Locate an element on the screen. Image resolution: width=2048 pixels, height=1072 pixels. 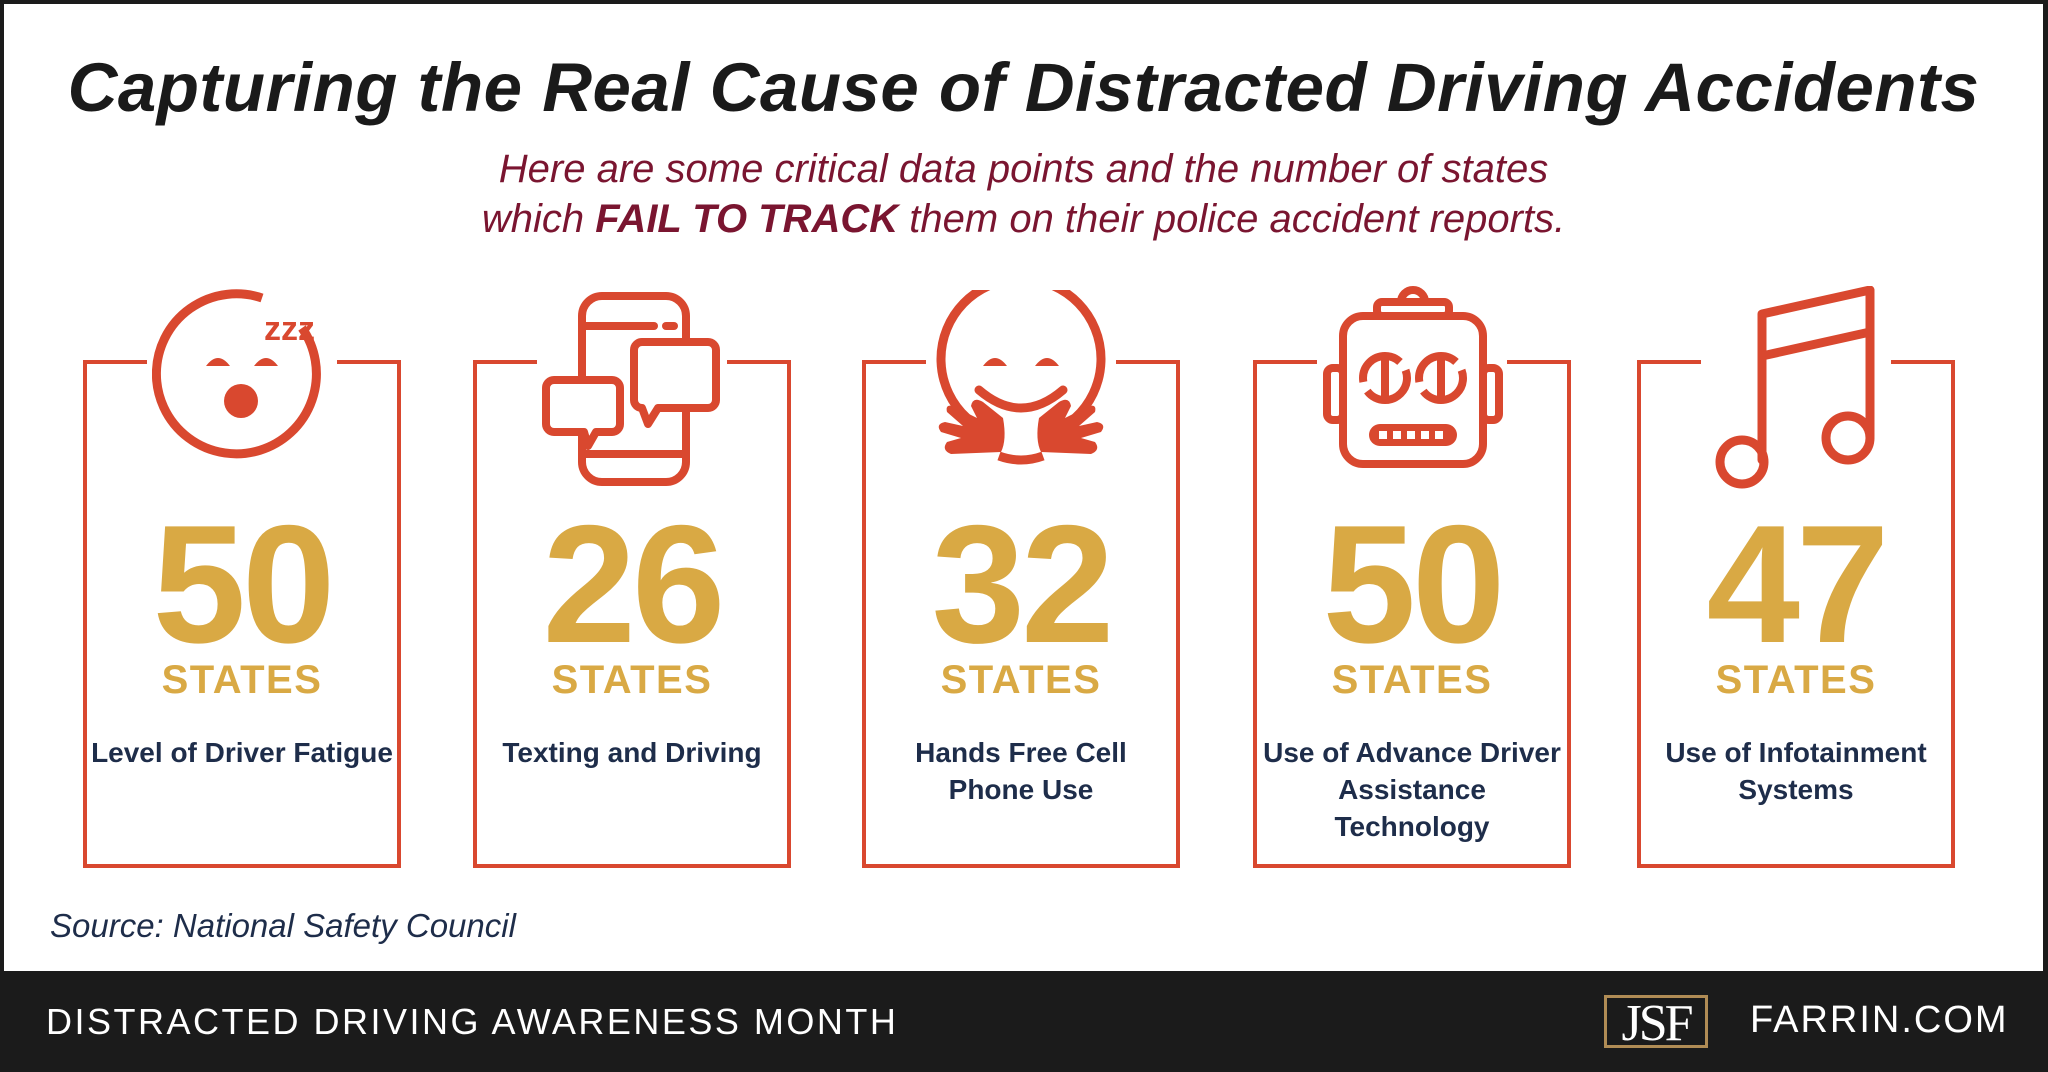
jsf-logo: JSF is located at coordinates (1656, 1022).